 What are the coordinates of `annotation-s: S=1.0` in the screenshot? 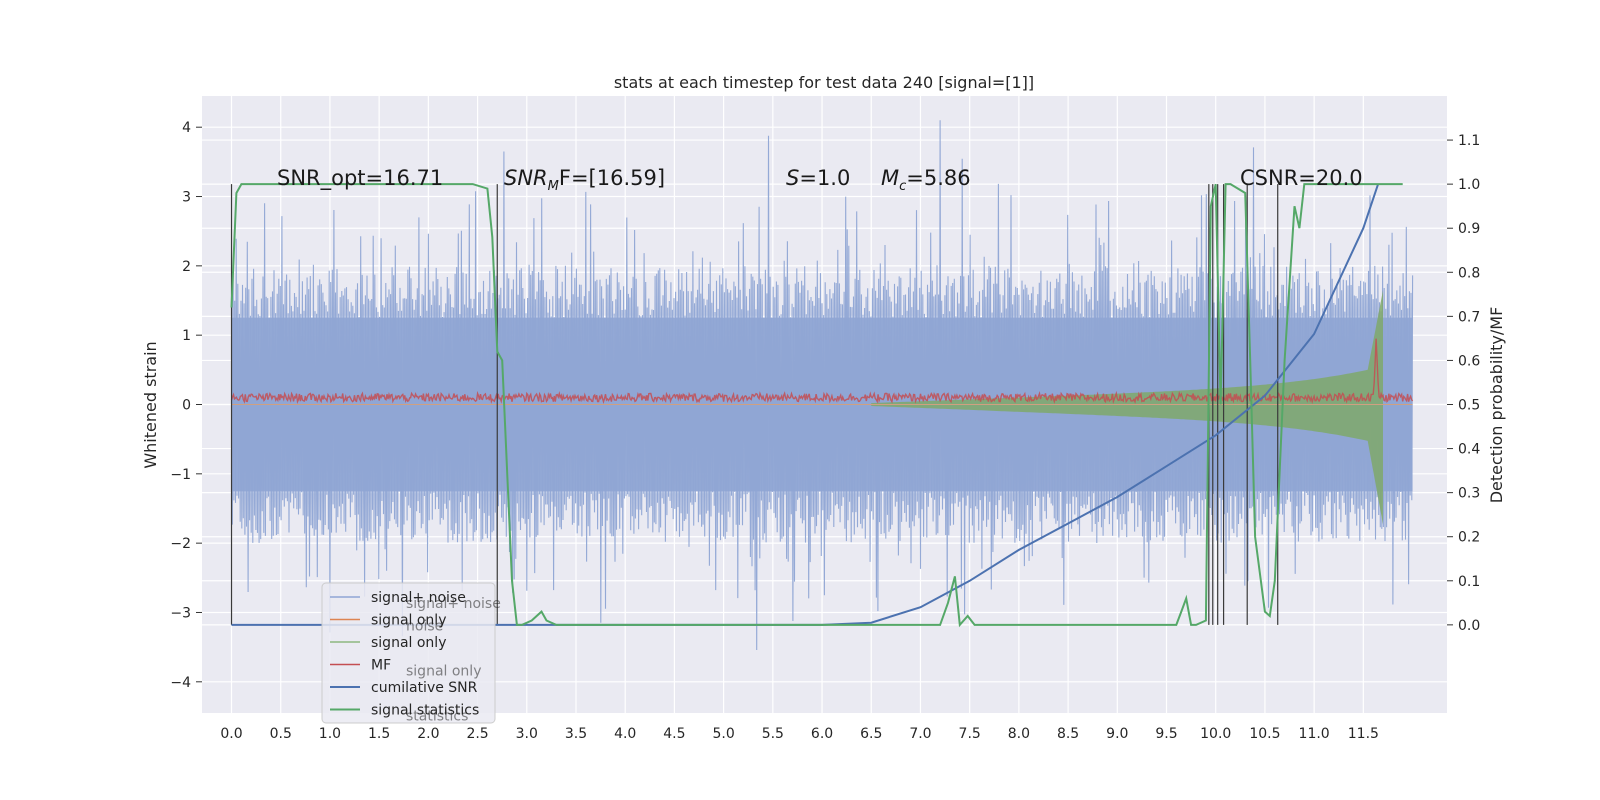 It's located at (818, 178).